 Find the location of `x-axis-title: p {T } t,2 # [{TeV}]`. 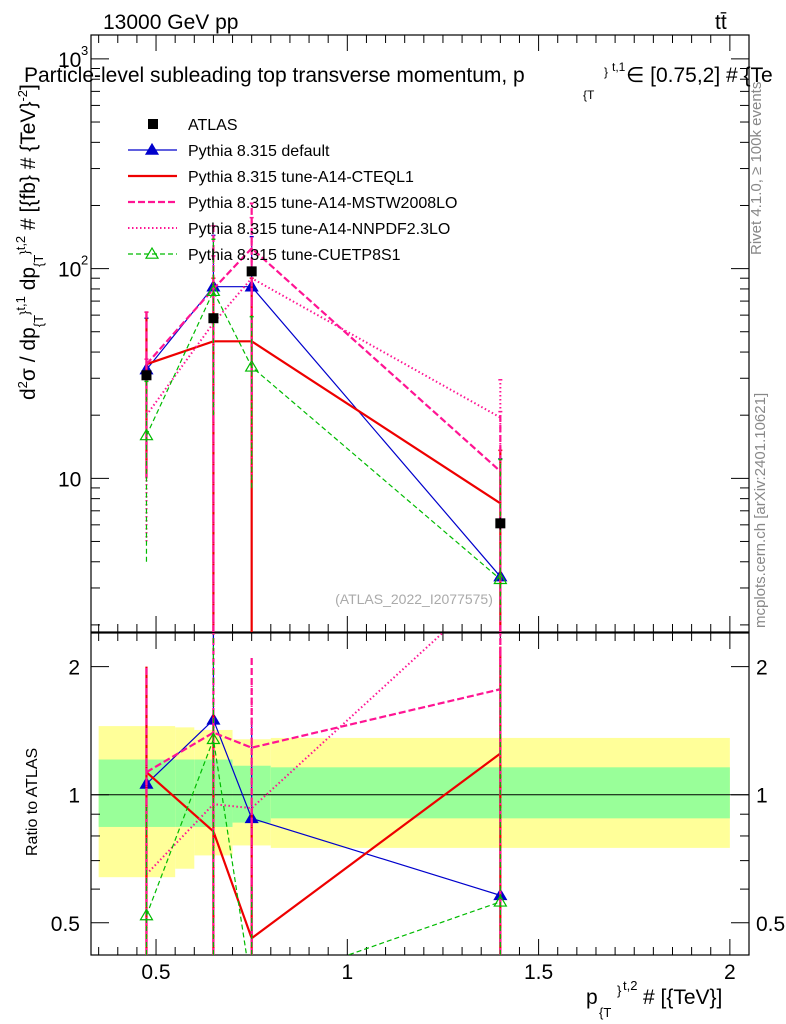

x-axis-title: p {T } t,2 # [{TeV}] is located at coordinates (654, 999).